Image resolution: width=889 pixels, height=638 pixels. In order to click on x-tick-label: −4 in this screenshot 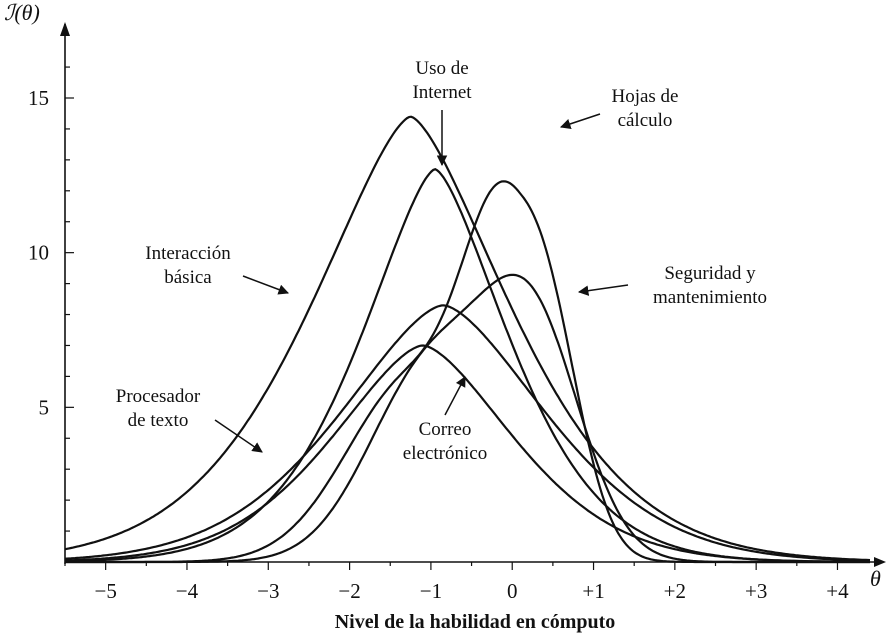, I will do `click(187, 591)`.